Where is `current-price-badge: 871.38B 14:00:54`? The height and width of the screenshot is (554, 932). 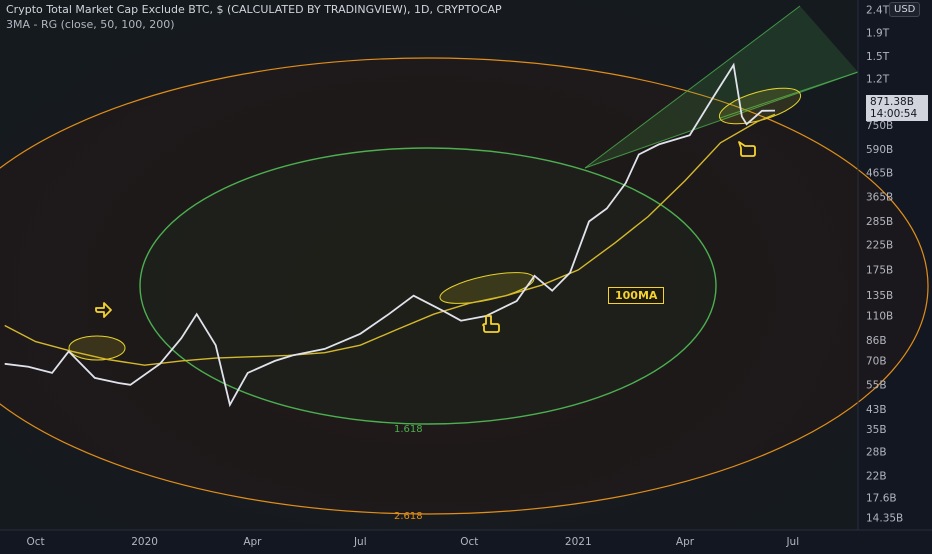
current-price-badge: 871.38B 14:00:54 is located at coordinates (897, 108).